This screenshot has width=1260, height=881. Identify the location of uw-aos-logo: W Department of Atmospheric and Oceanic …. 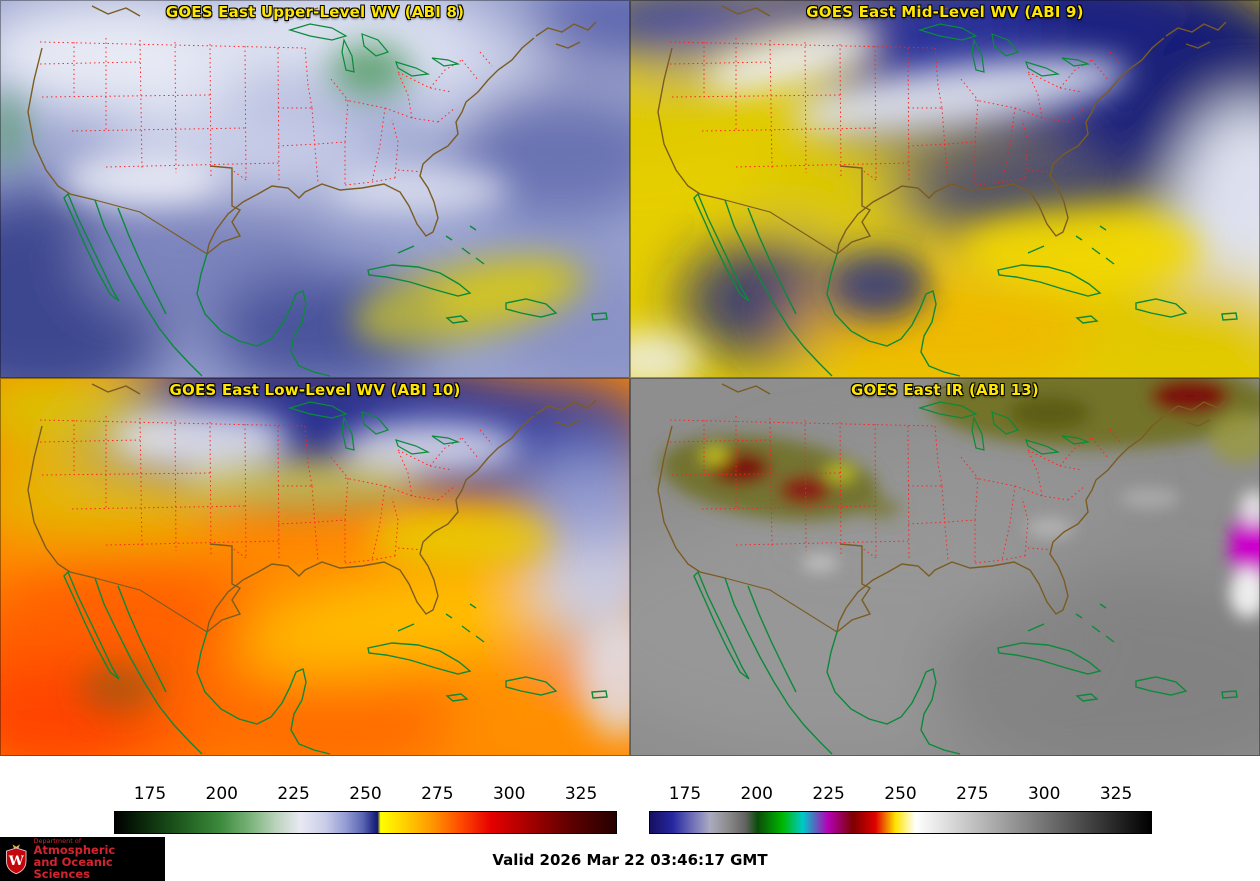
(82, 859).